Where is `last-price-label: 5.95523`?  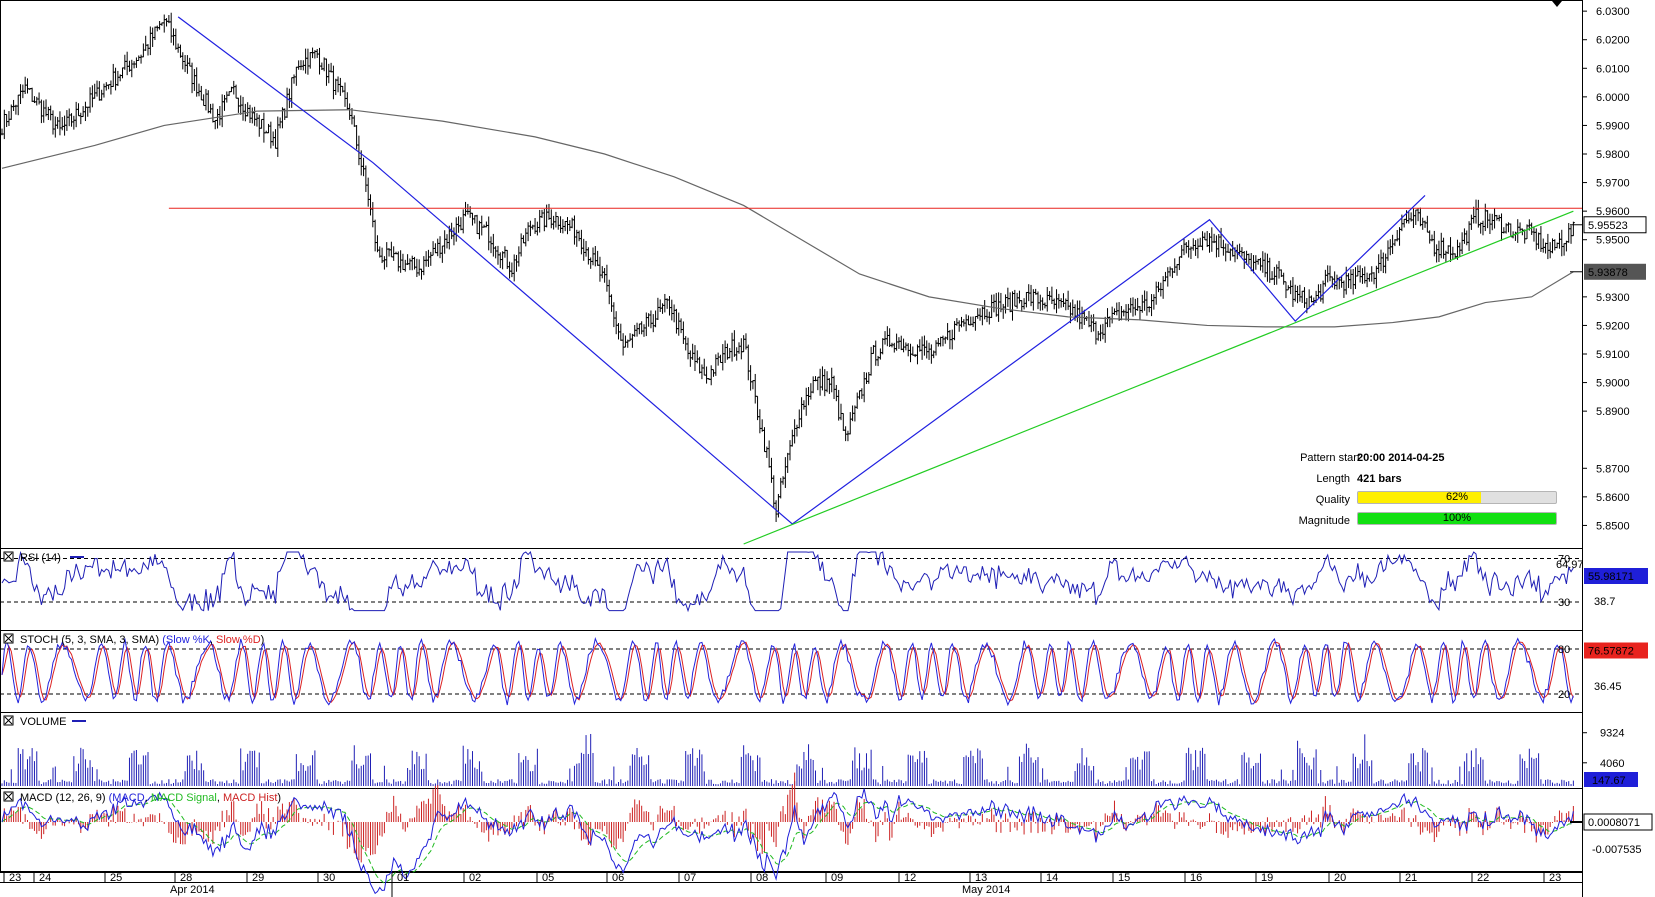 last-price-label: 5.95523 is located at coordinates (1608, 226).